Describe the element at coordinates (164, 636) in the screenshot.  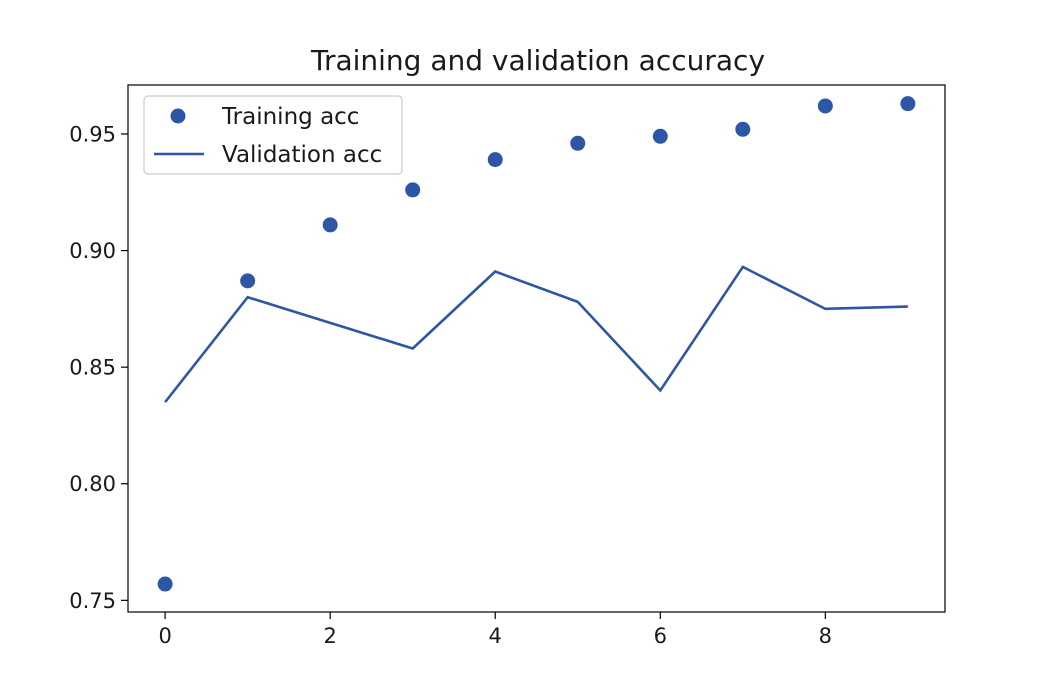
I see `x-tick-label: 0` at that location.